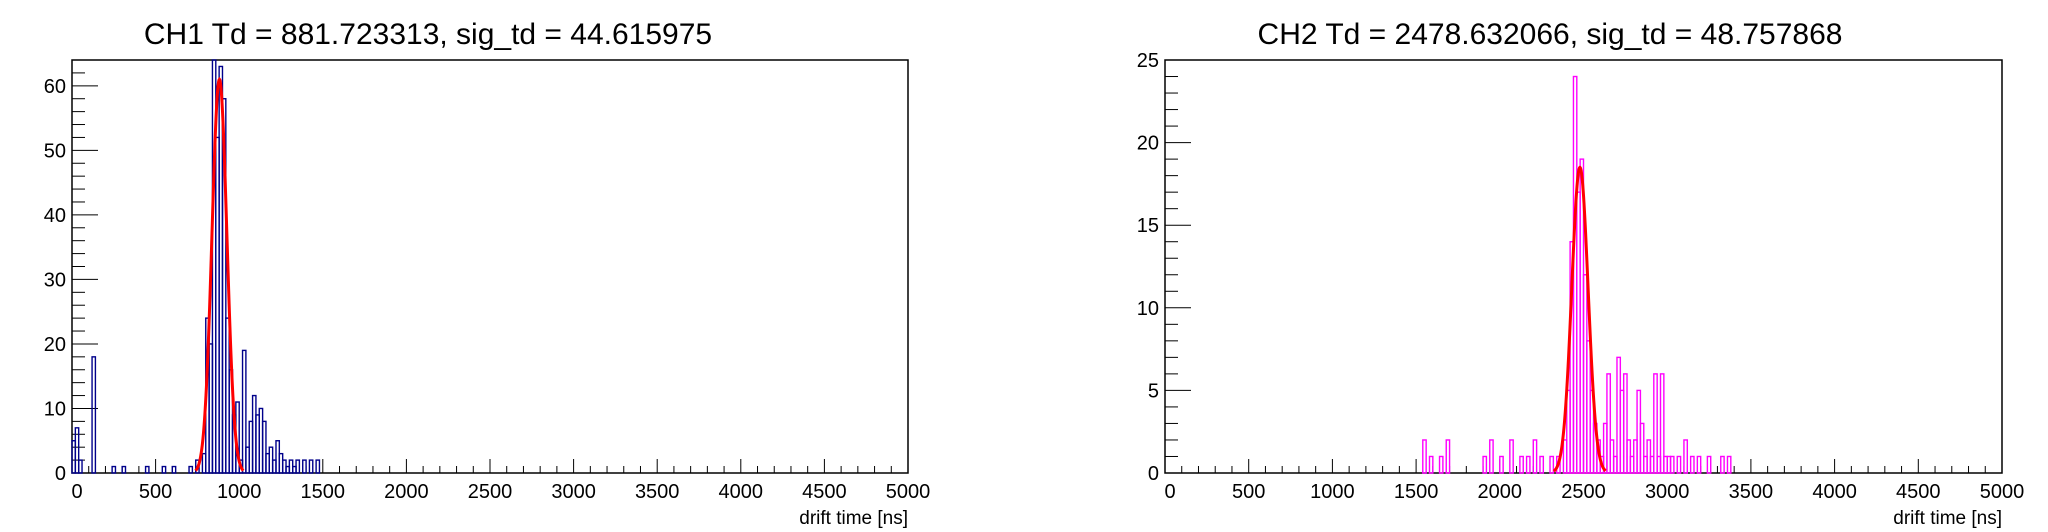 The width and height of the screenshot is (2048, 532). I want to click on ch1-x-tick-label: 4500, so click(824, 492).